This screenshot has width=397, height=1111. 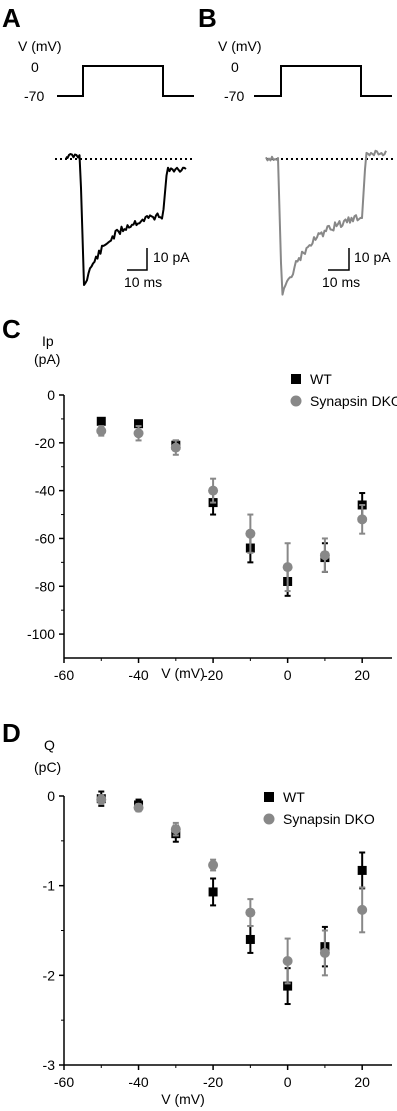 What do you see at coordinates (11, 18) in the screenshot?
I see `panel-letter-a: A` at bounding box center [11, 18].